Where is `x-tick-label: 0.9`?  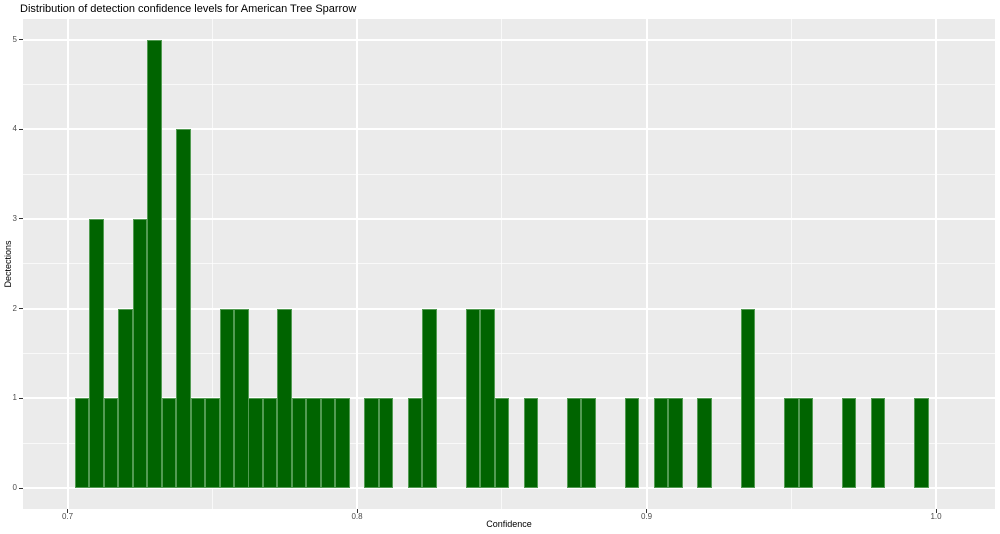 x-tick-label: 0.9 is located at coordinates (646, 516).